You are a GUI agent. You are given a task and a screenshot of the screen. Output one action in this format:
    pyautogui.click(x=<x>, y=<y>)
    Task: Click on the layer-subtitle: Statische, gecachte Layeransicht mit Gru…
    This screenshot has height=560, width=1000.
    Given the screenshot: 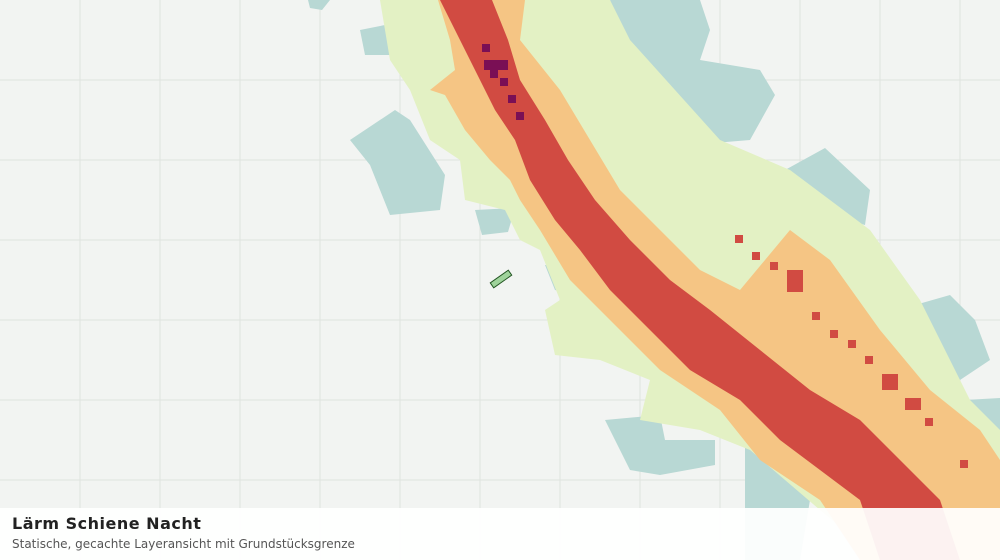 What is the action you would take?
    pyautogui.click(x=183, y=544)
    